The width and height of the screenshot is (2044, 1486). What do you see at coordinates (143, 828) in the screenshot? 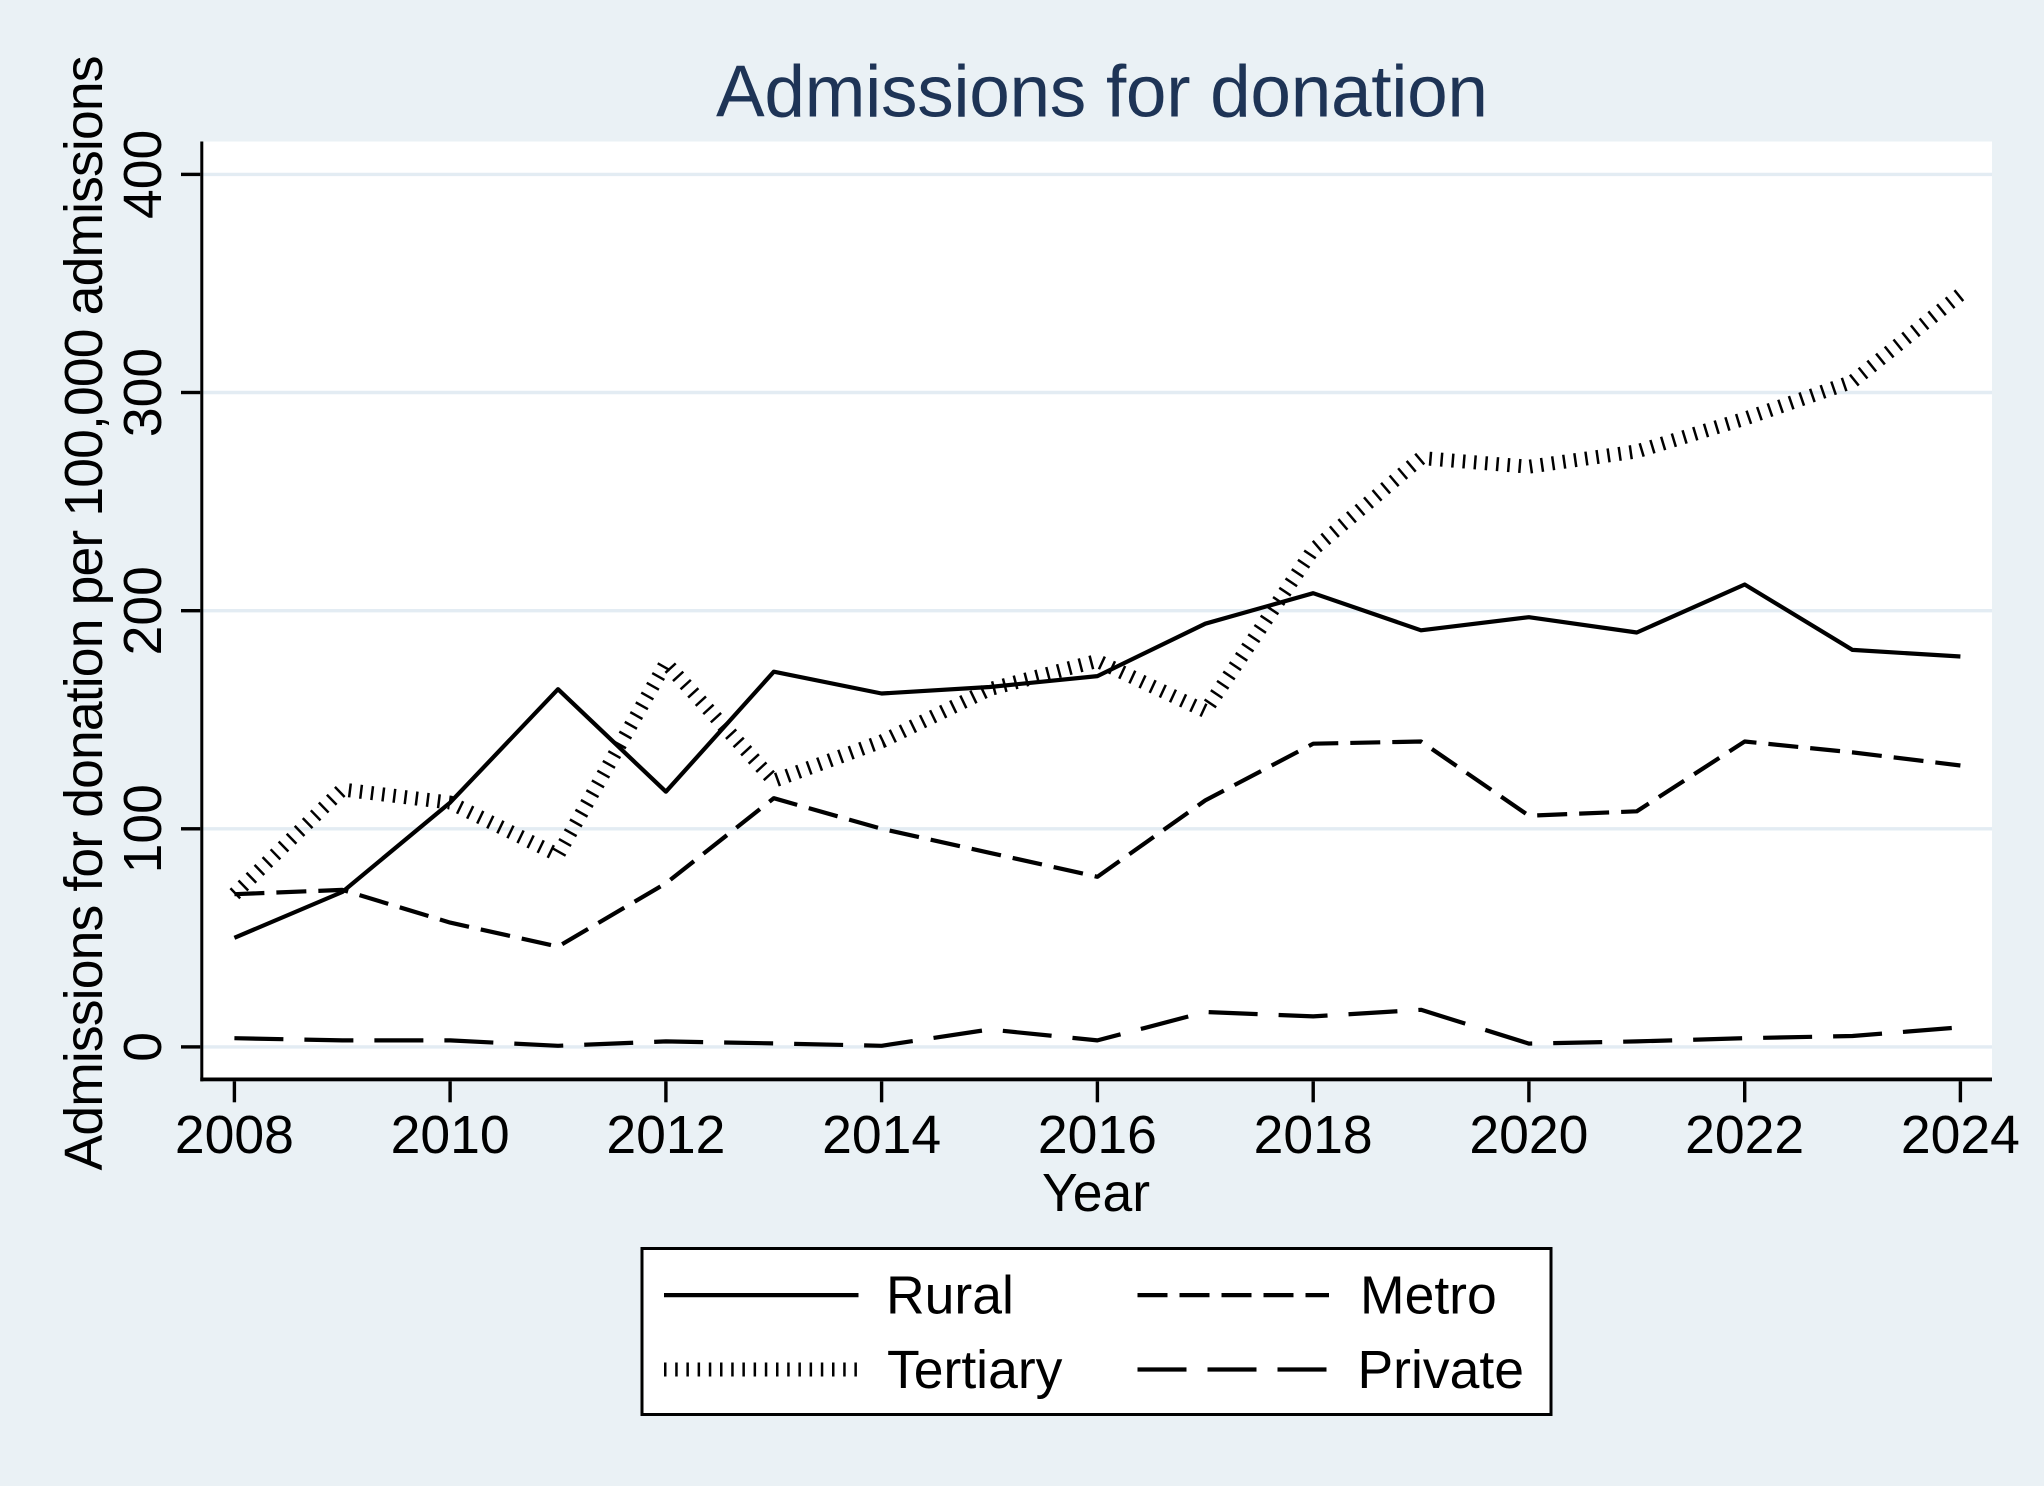
I see `svg-text: 100` at bounding box center [143, 828].